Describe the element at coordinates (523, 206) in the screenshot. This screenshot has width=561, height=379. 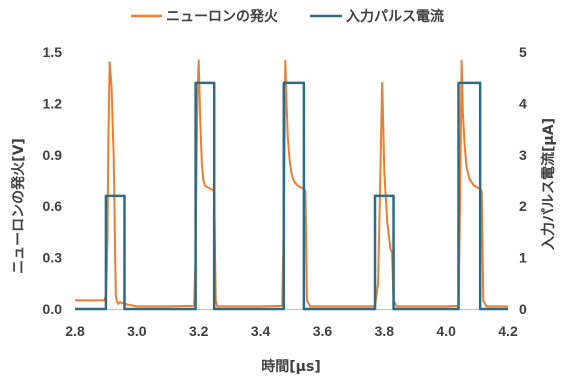
I see `y-right-tick-label: 2` at that location.